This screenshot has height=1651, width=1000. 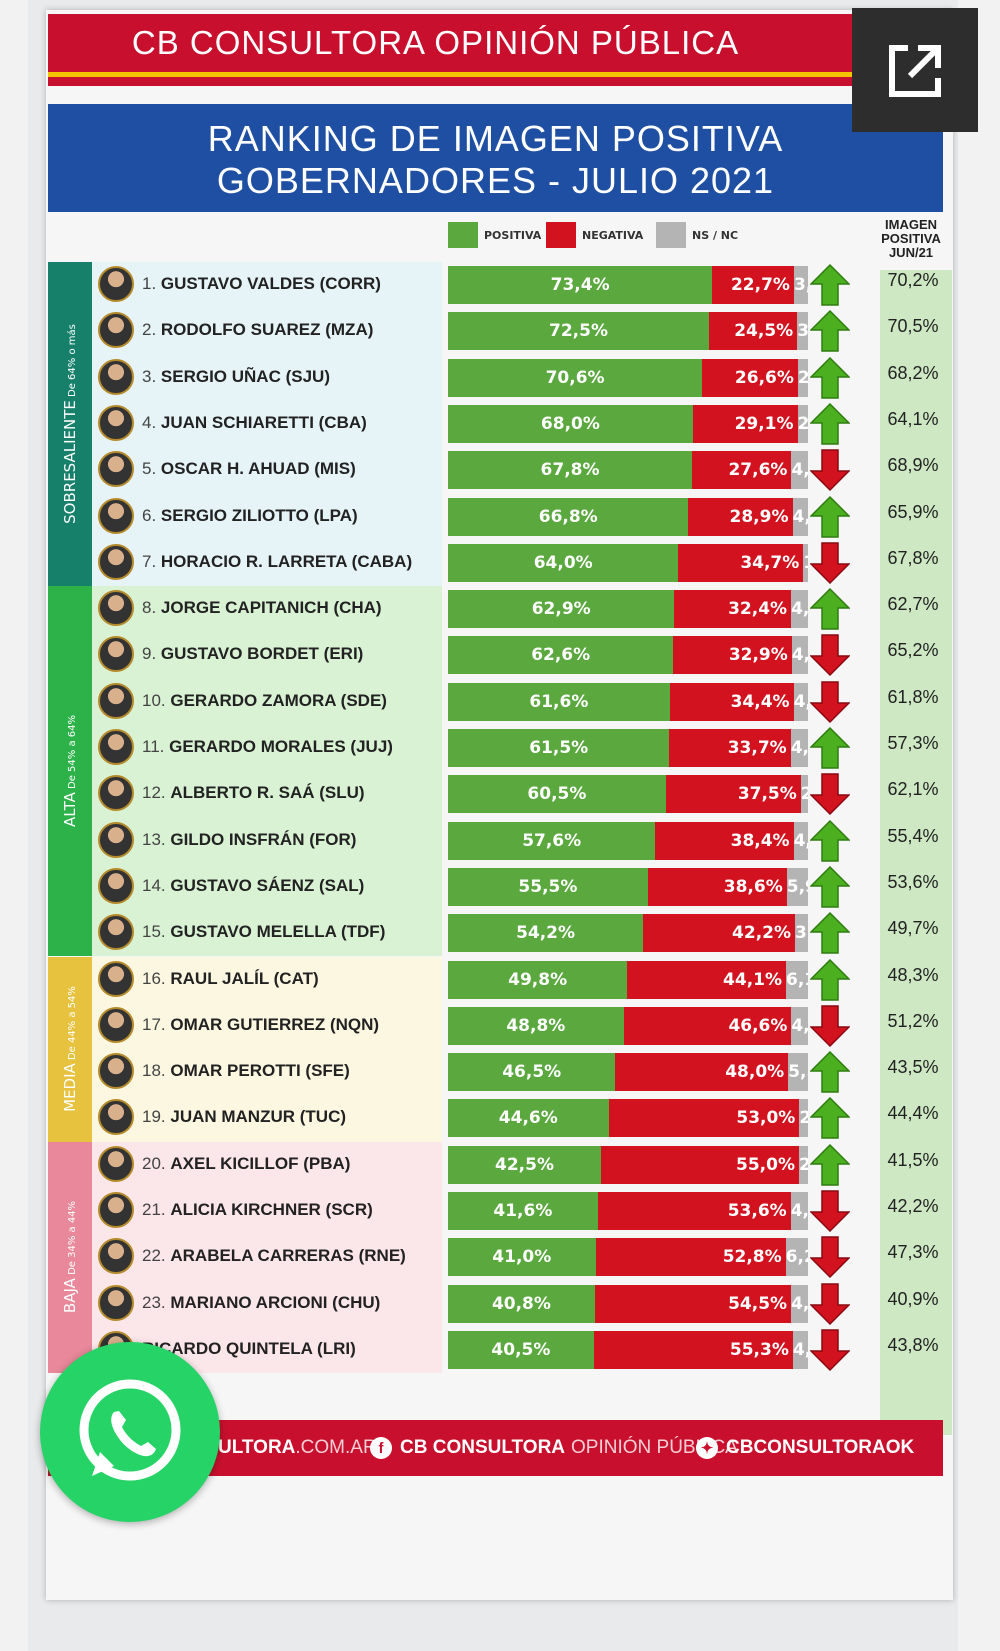 What do you see at coordinates (805, 1448) in the screenshot?
I see `footer-twitter: ✦ CBCONSULTORAOK` at bounding box center [805, 1448].